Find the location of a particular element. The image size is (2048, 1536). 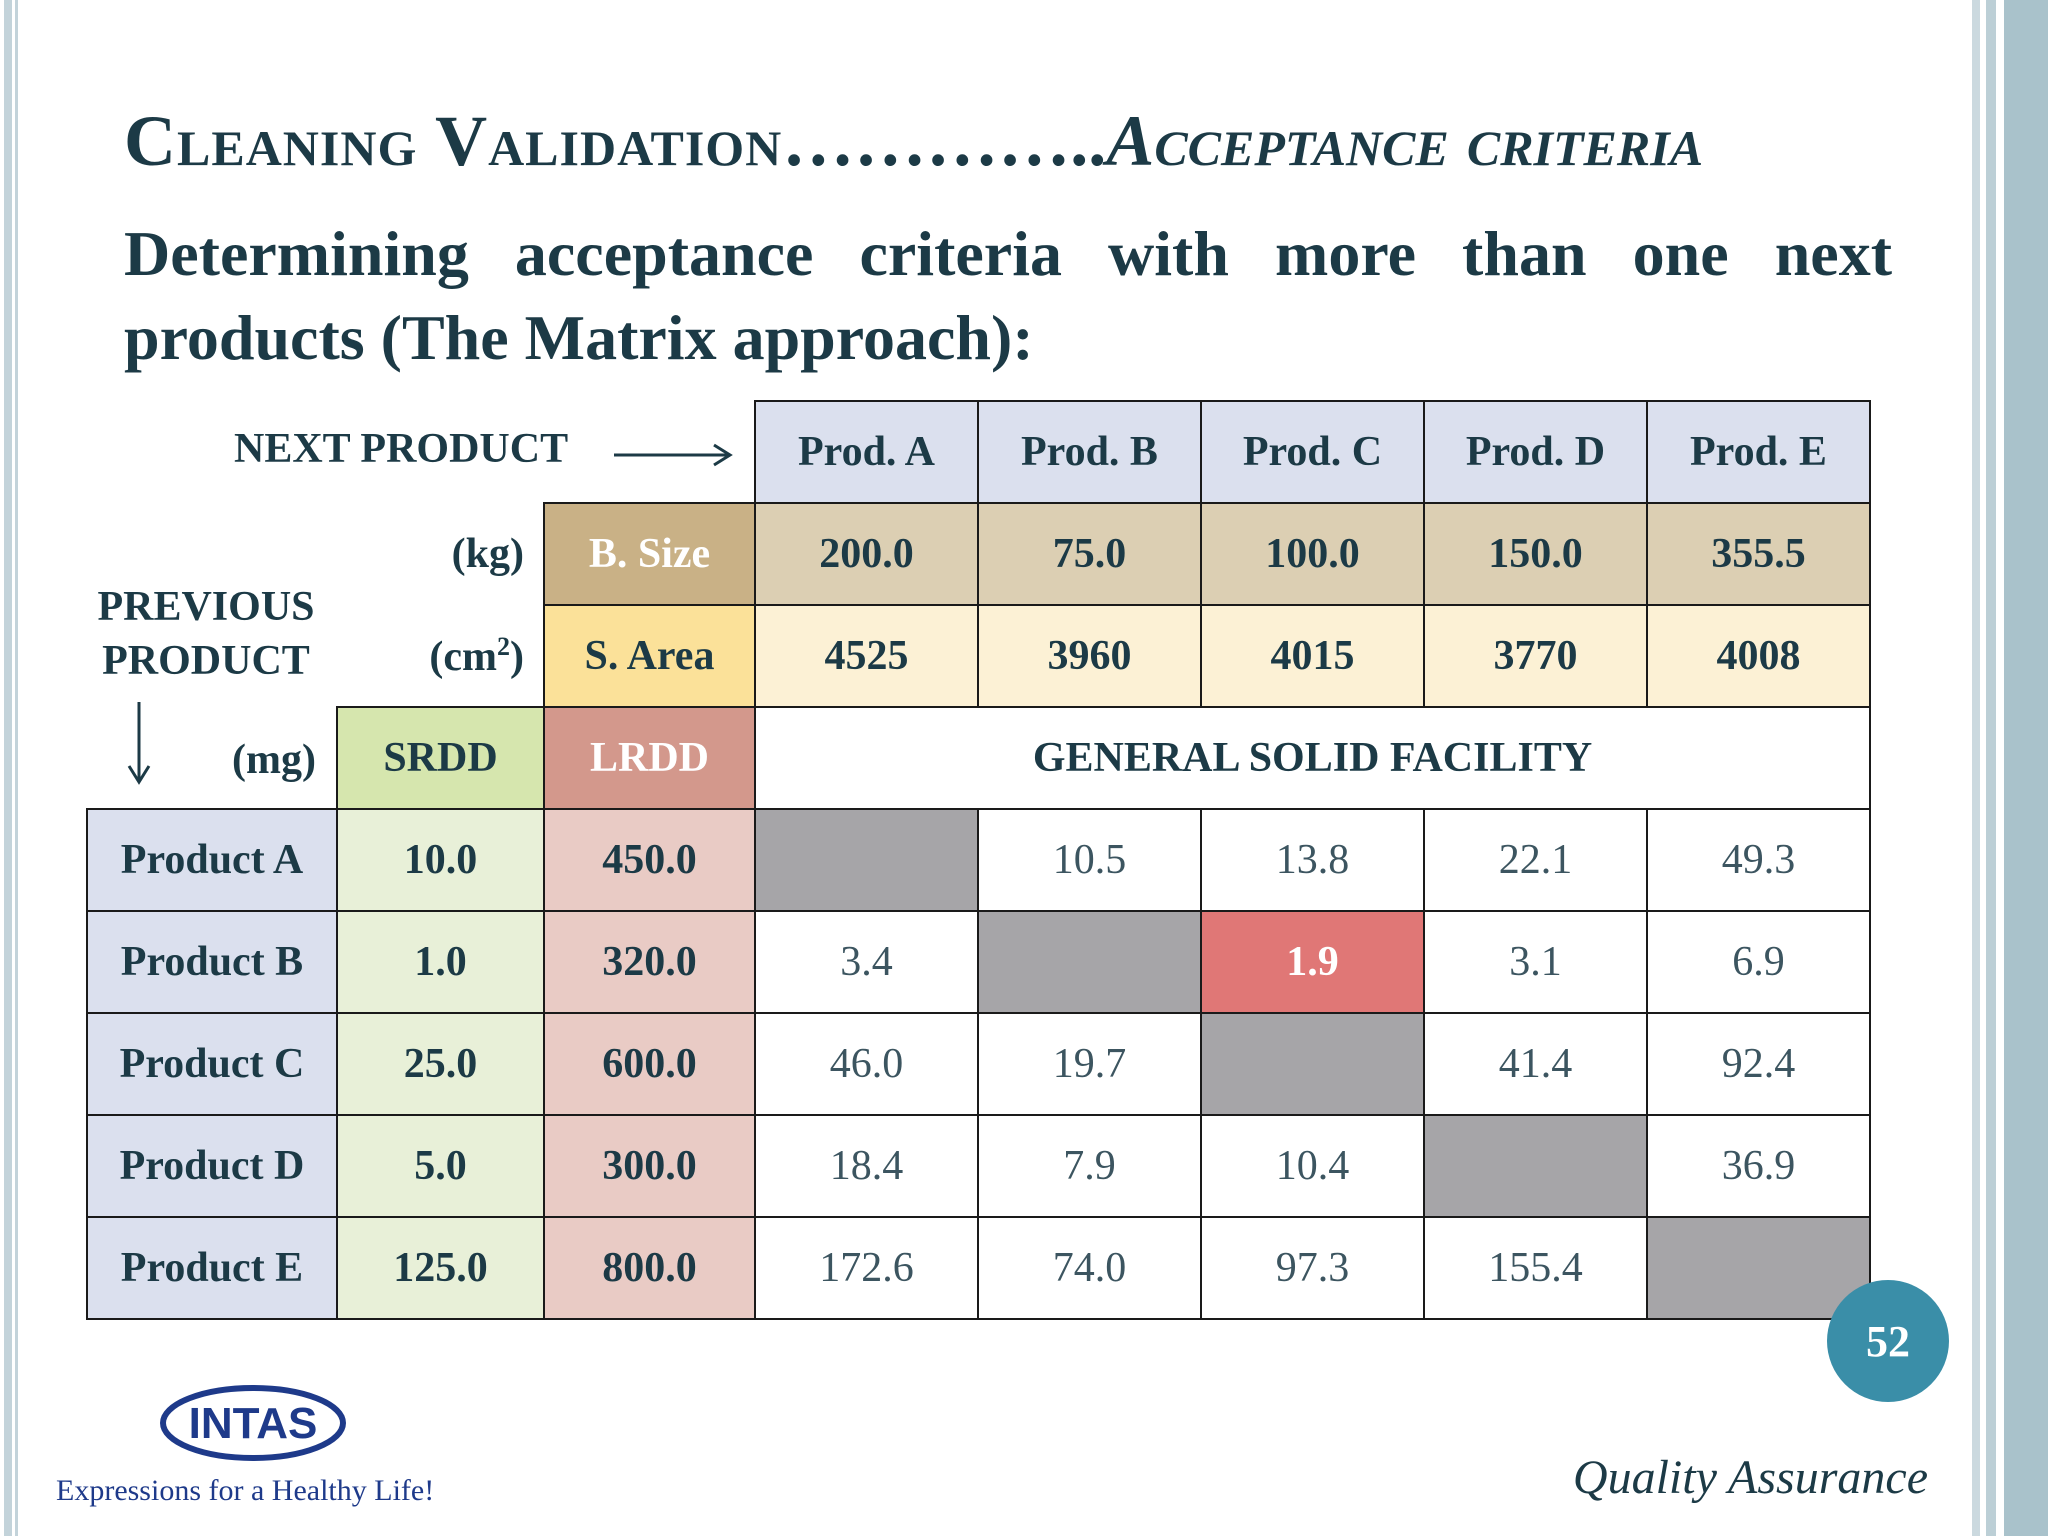

matrix-value-cell: 41.4 is located at coordinates (1535, 1064).